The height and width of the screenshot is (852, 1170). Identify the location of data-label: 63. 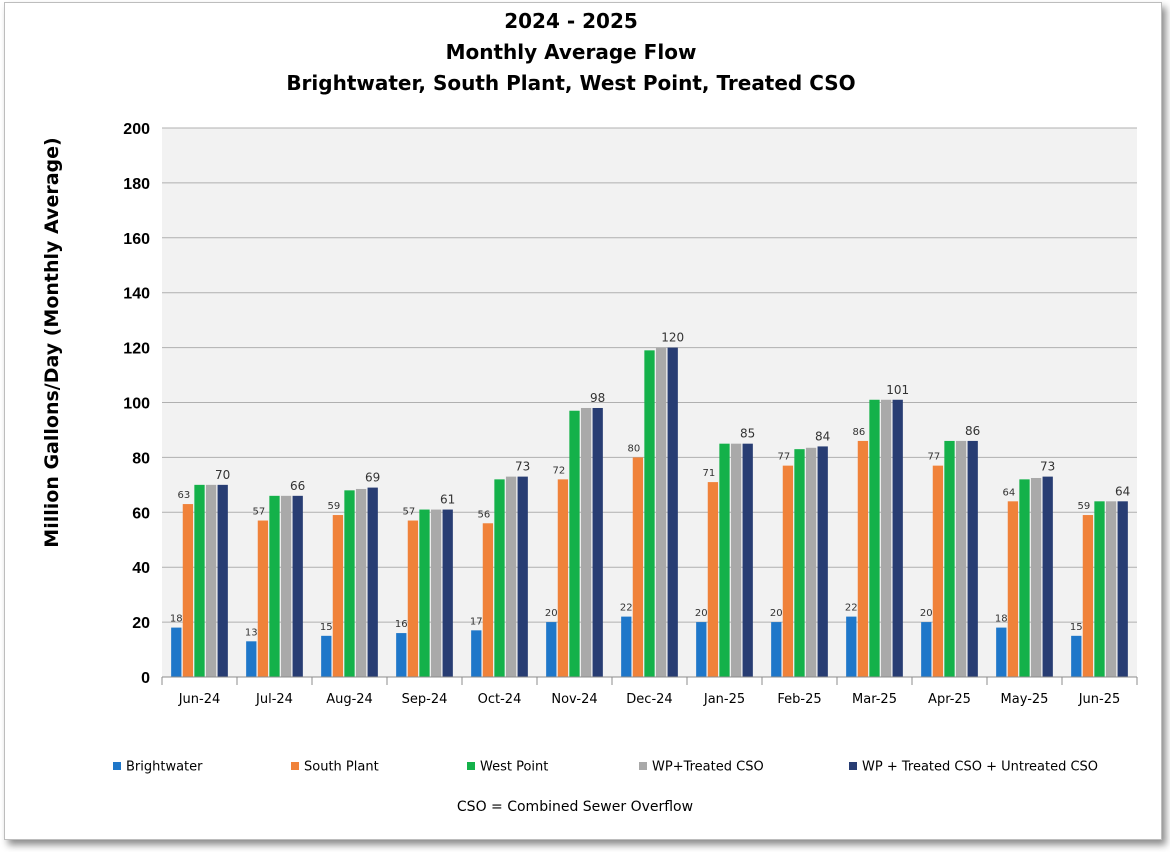
(184, 495).